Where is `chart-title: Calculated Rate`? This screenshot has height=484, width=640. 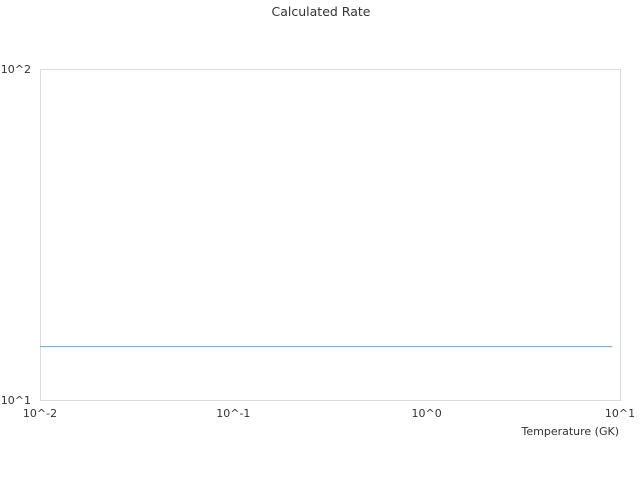 chart-title: Calculated Rate is located at coordinates (321, 11).